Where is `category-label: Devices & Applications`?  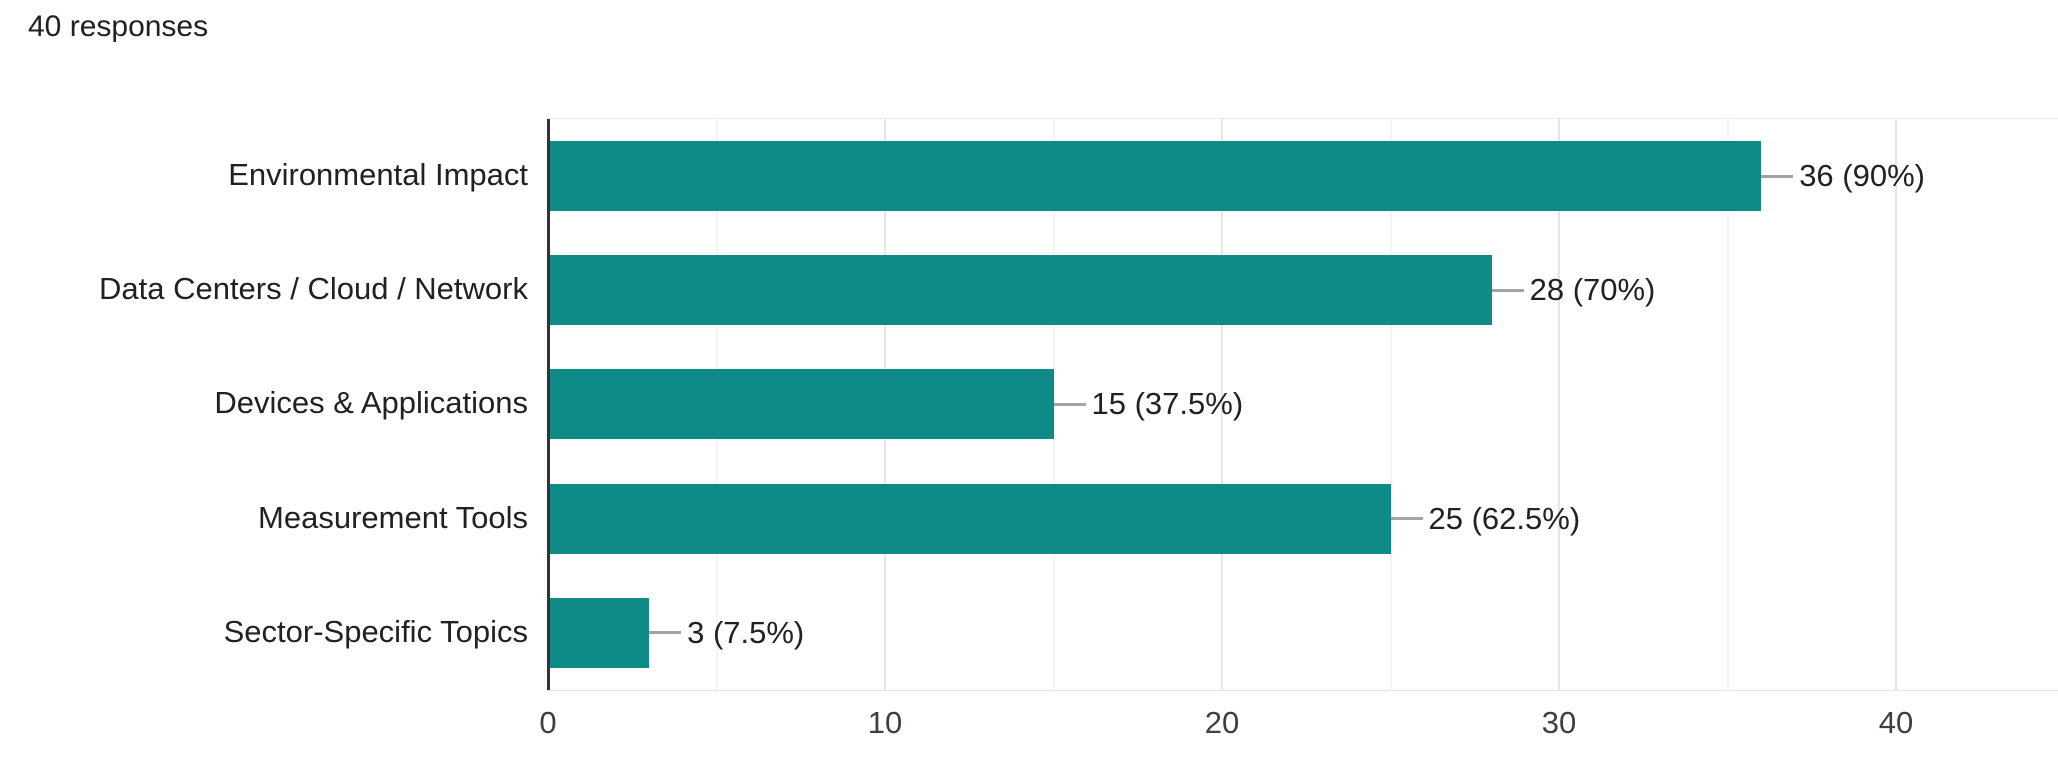
category-label: Devices & Applications is located at coordinates (371, 403).